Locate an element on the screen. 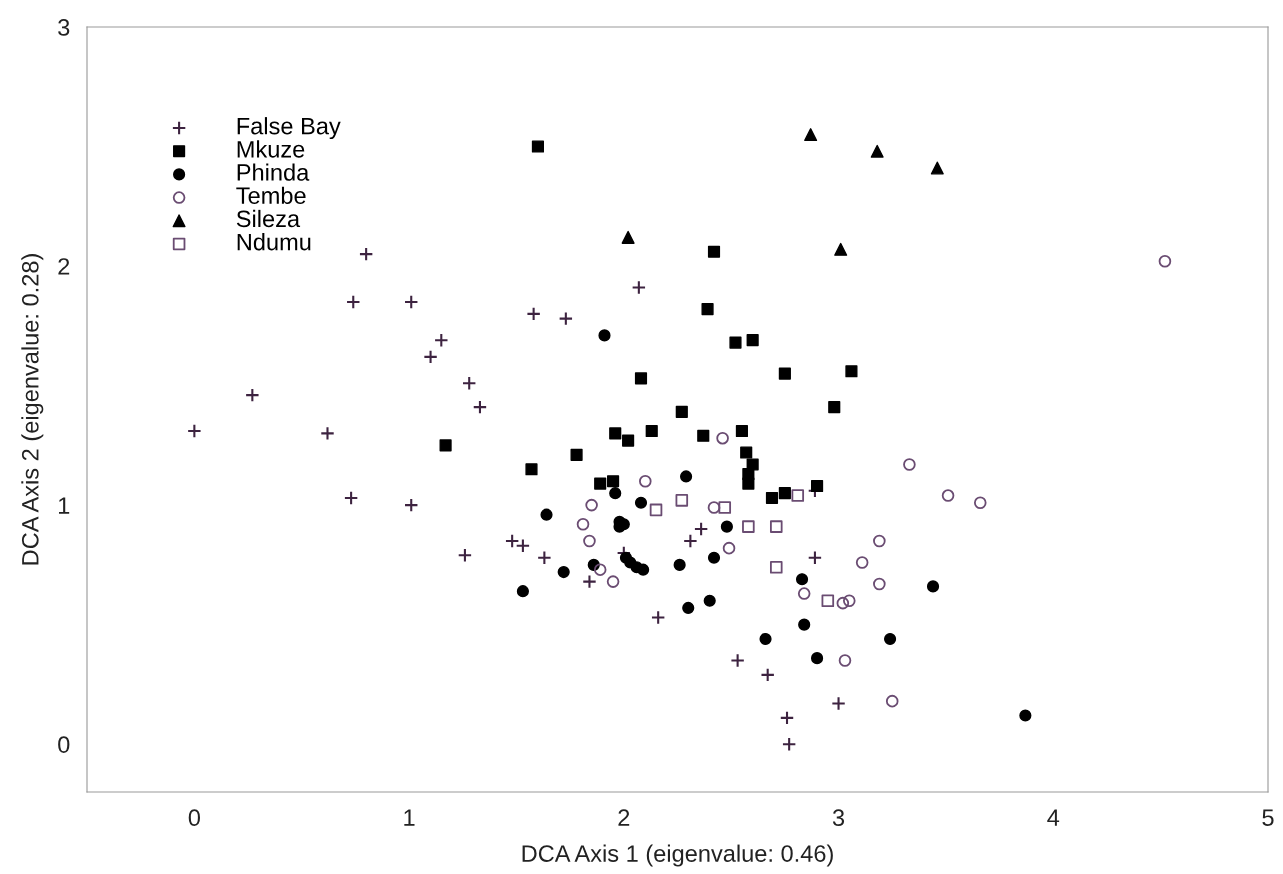 The height and width of the screenshot is (874, 1283). y-tick-label: 0 is located at coordinates (64, 744).